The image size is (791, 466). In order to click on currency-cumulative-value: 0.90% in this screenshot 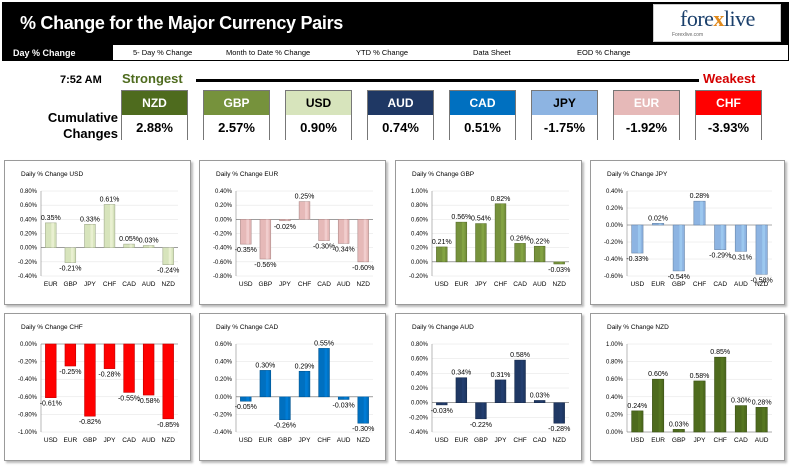, I will do `click(318, 127)`.